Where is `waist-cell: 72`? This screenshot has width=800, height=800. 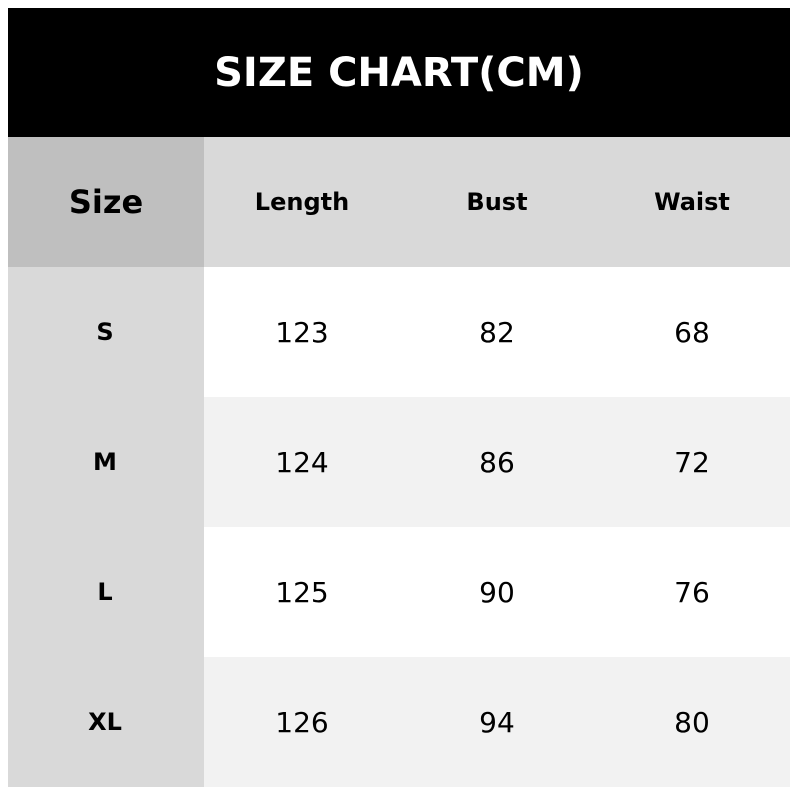 waist-cell: 72 is located at coordinates (692, 462).